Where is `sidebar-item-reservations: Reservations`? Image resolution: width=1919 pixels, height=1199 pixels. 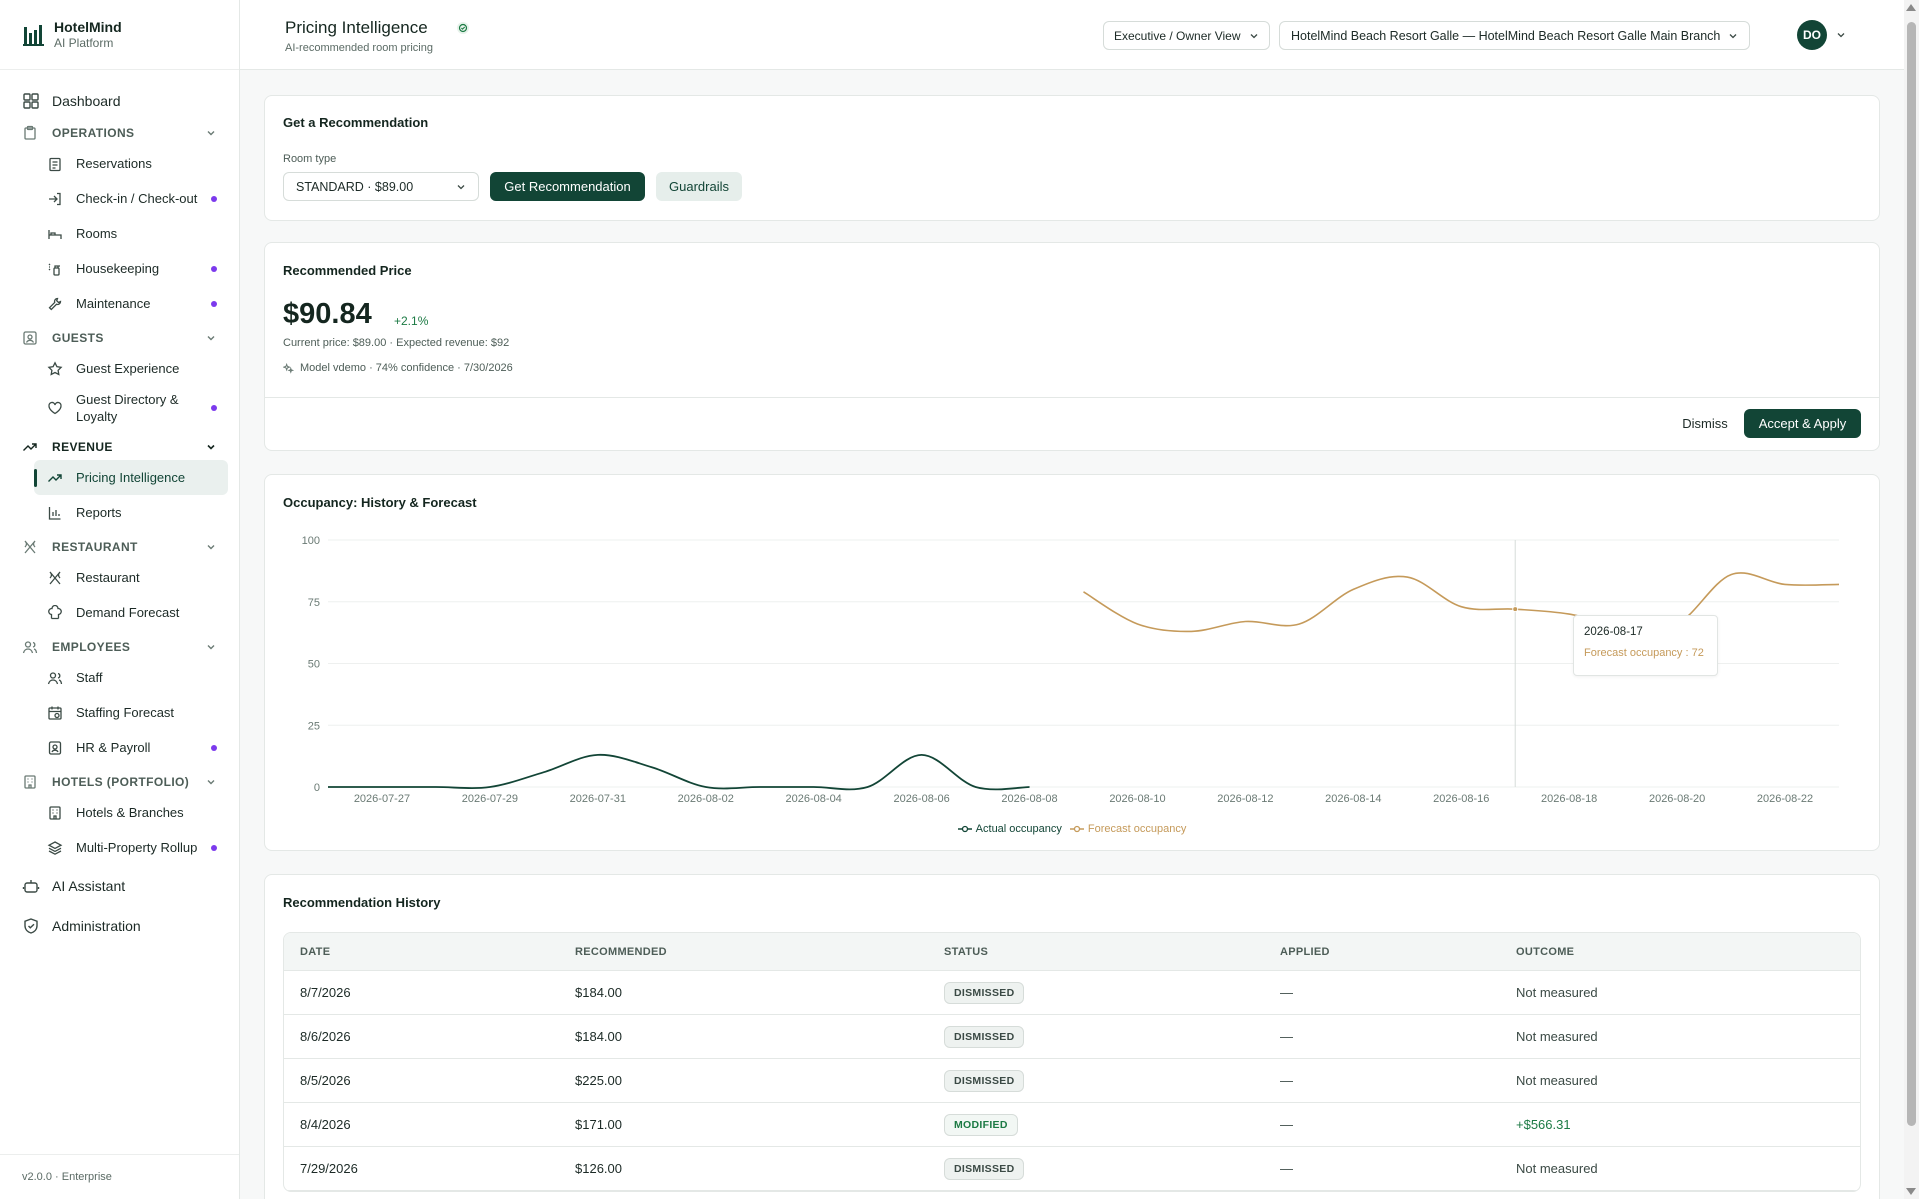 sidebar-item-reservations: Reservations is located at coordinates (131, 163).